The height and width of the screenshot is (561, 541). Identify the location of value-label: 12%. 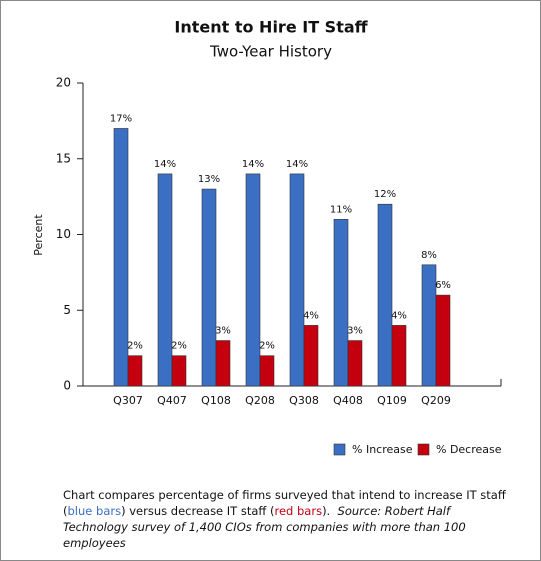
(385, 194).